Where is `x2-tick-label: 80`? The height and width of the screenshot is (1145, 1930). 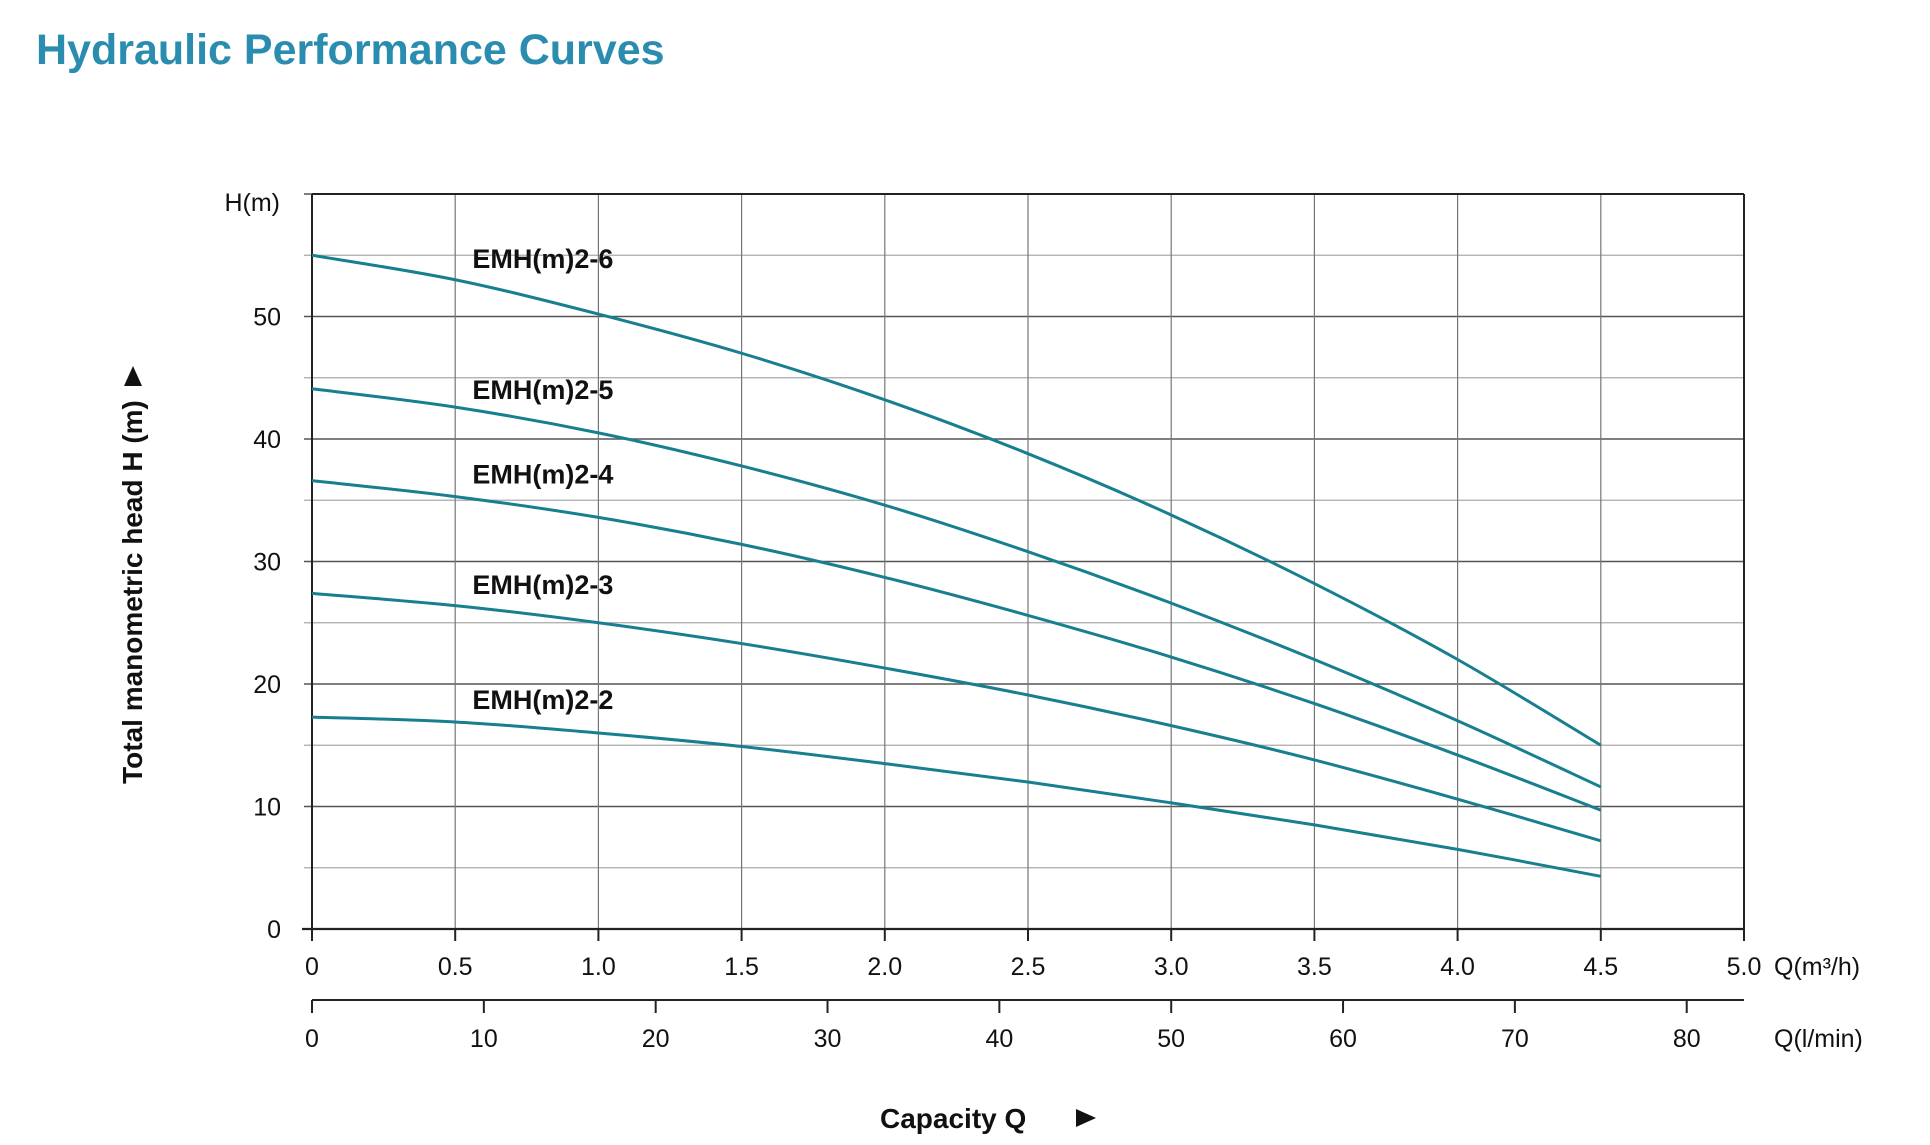 x2-tick-label: 80 is located at coordinates (1687, 1039).